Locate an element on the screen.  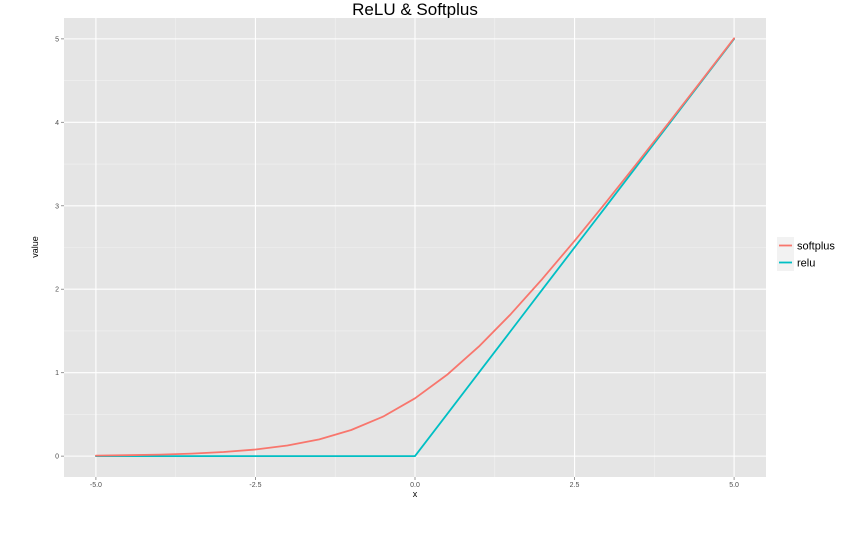
y-tick-label: 0 is located at coordinates (57, 457).